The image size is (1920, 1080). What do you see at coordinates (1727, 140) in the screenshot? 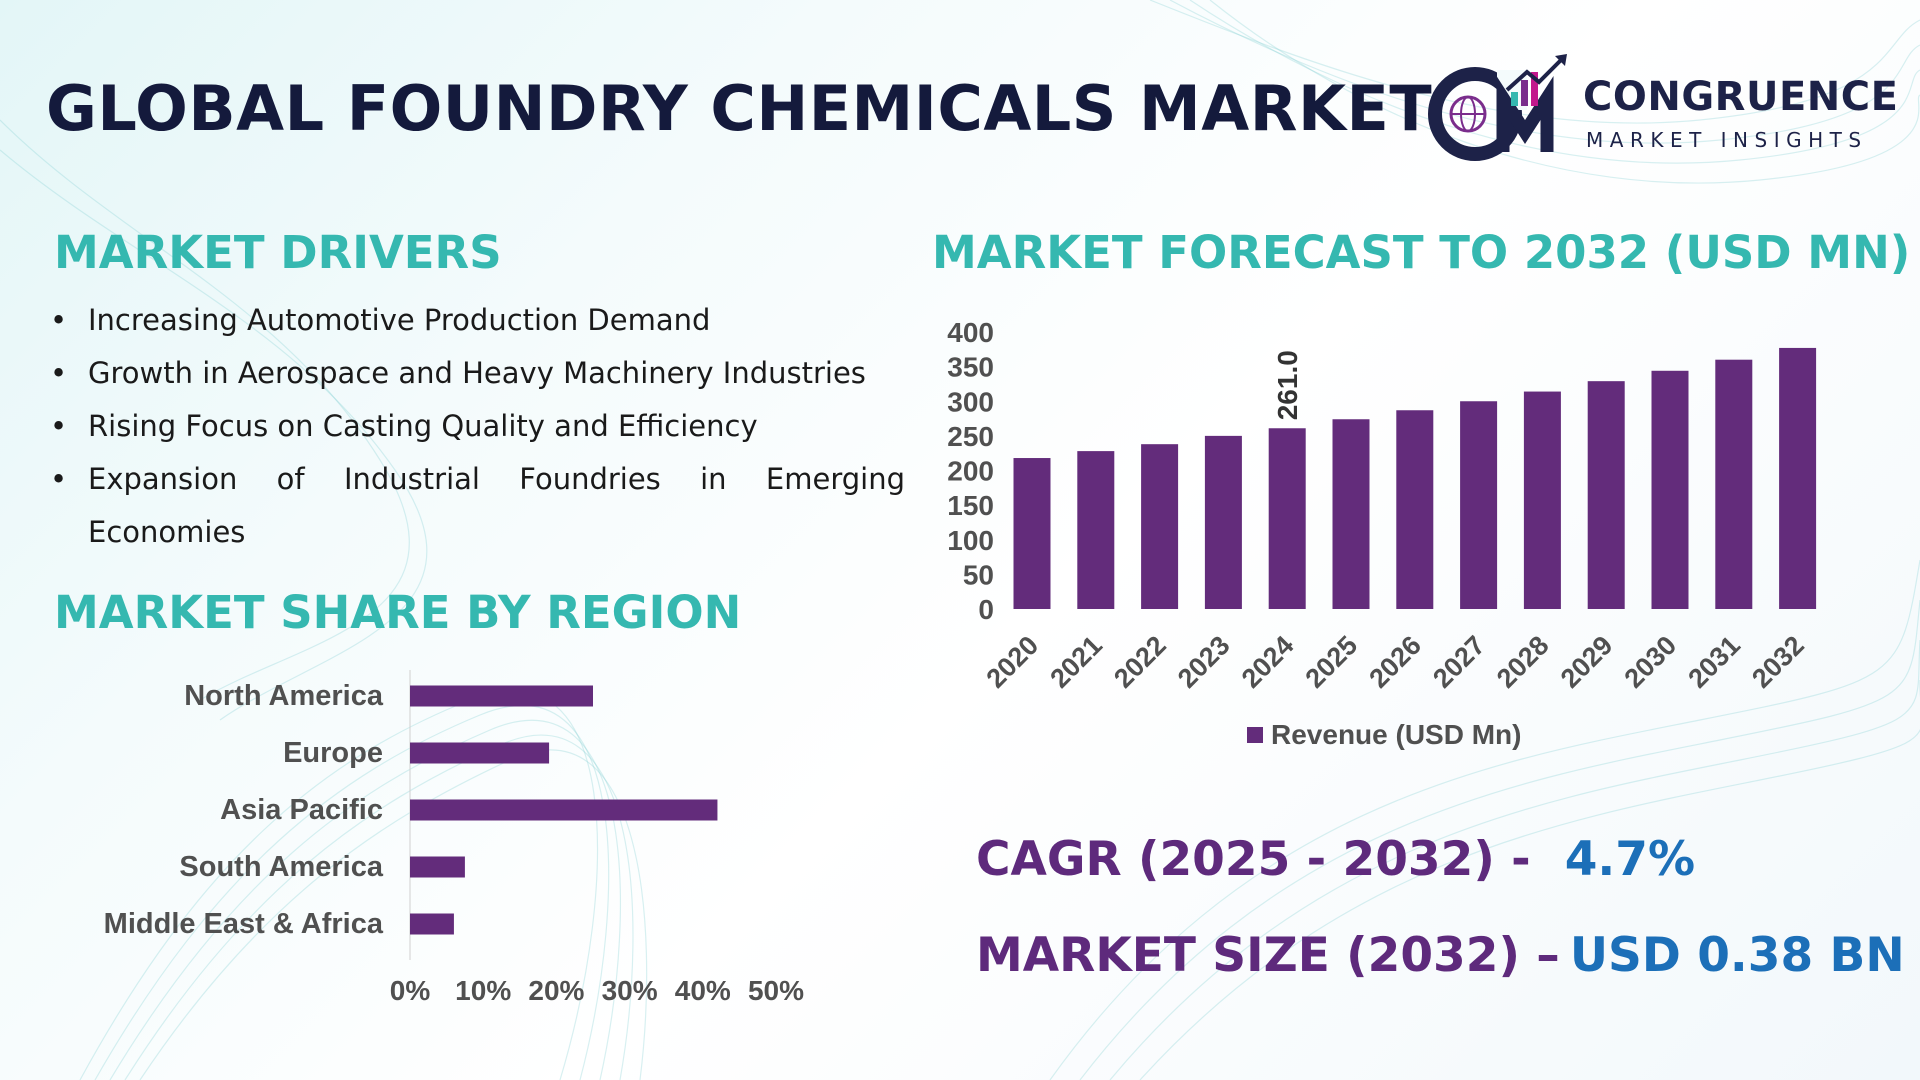
I see `logo-tagline: MARKET INSIGHTS` at bounding box center [1727, 140].